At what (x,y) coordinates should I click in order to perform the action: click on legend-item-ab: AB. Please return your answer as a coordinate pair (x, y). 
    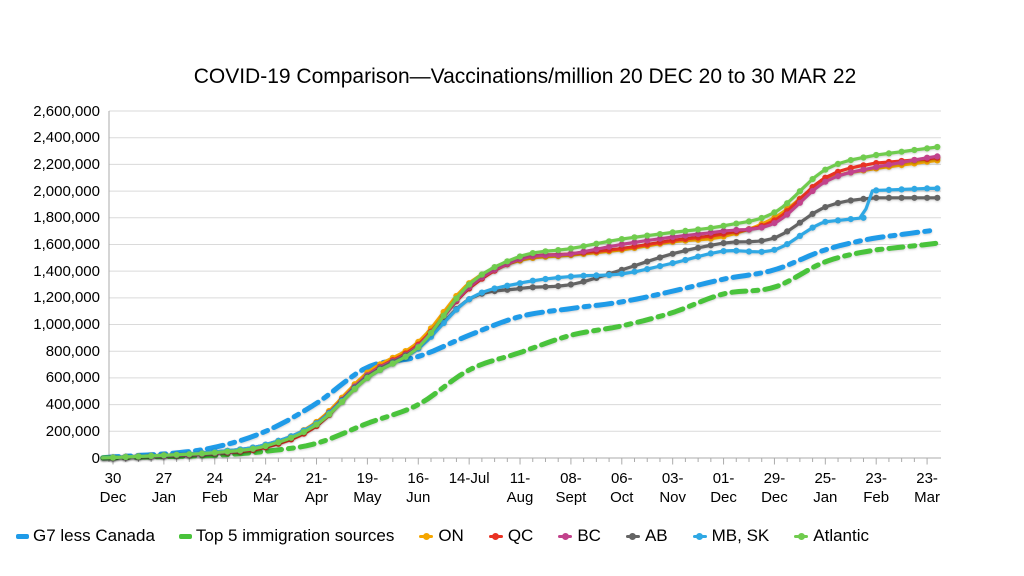
    Looking at the image, I should click on (646, 536).